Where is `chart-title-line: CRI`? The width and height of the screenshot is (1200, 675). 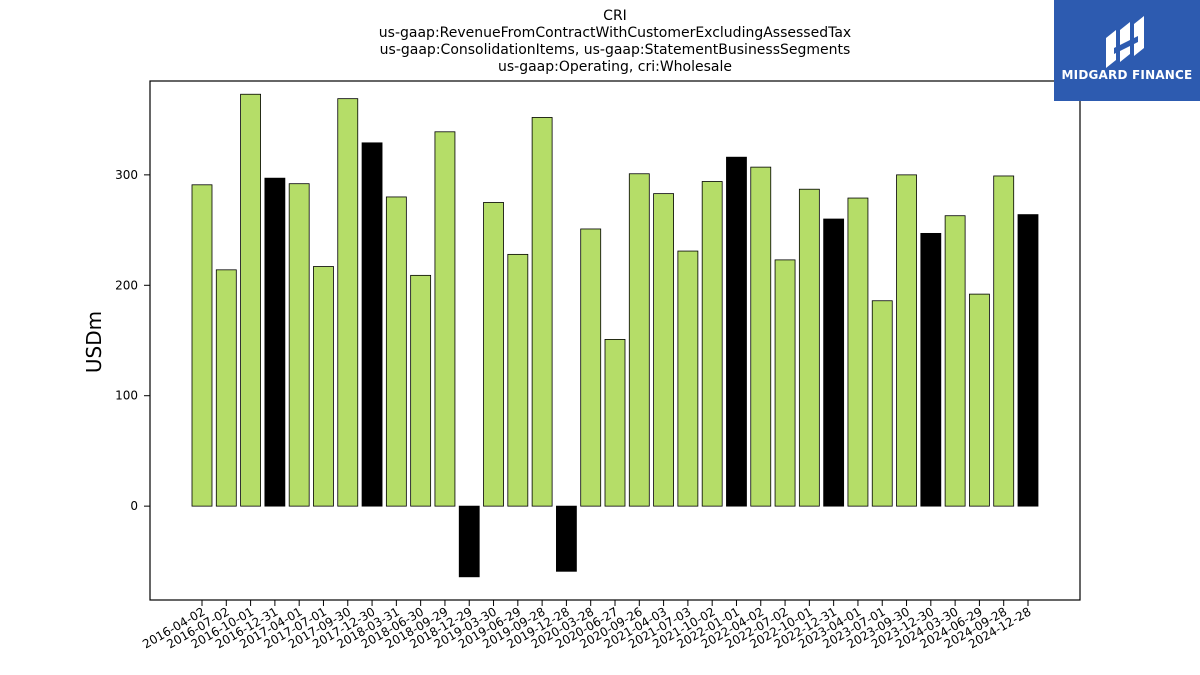
chart-title-line: CRI is located at coordinates (615, 16).